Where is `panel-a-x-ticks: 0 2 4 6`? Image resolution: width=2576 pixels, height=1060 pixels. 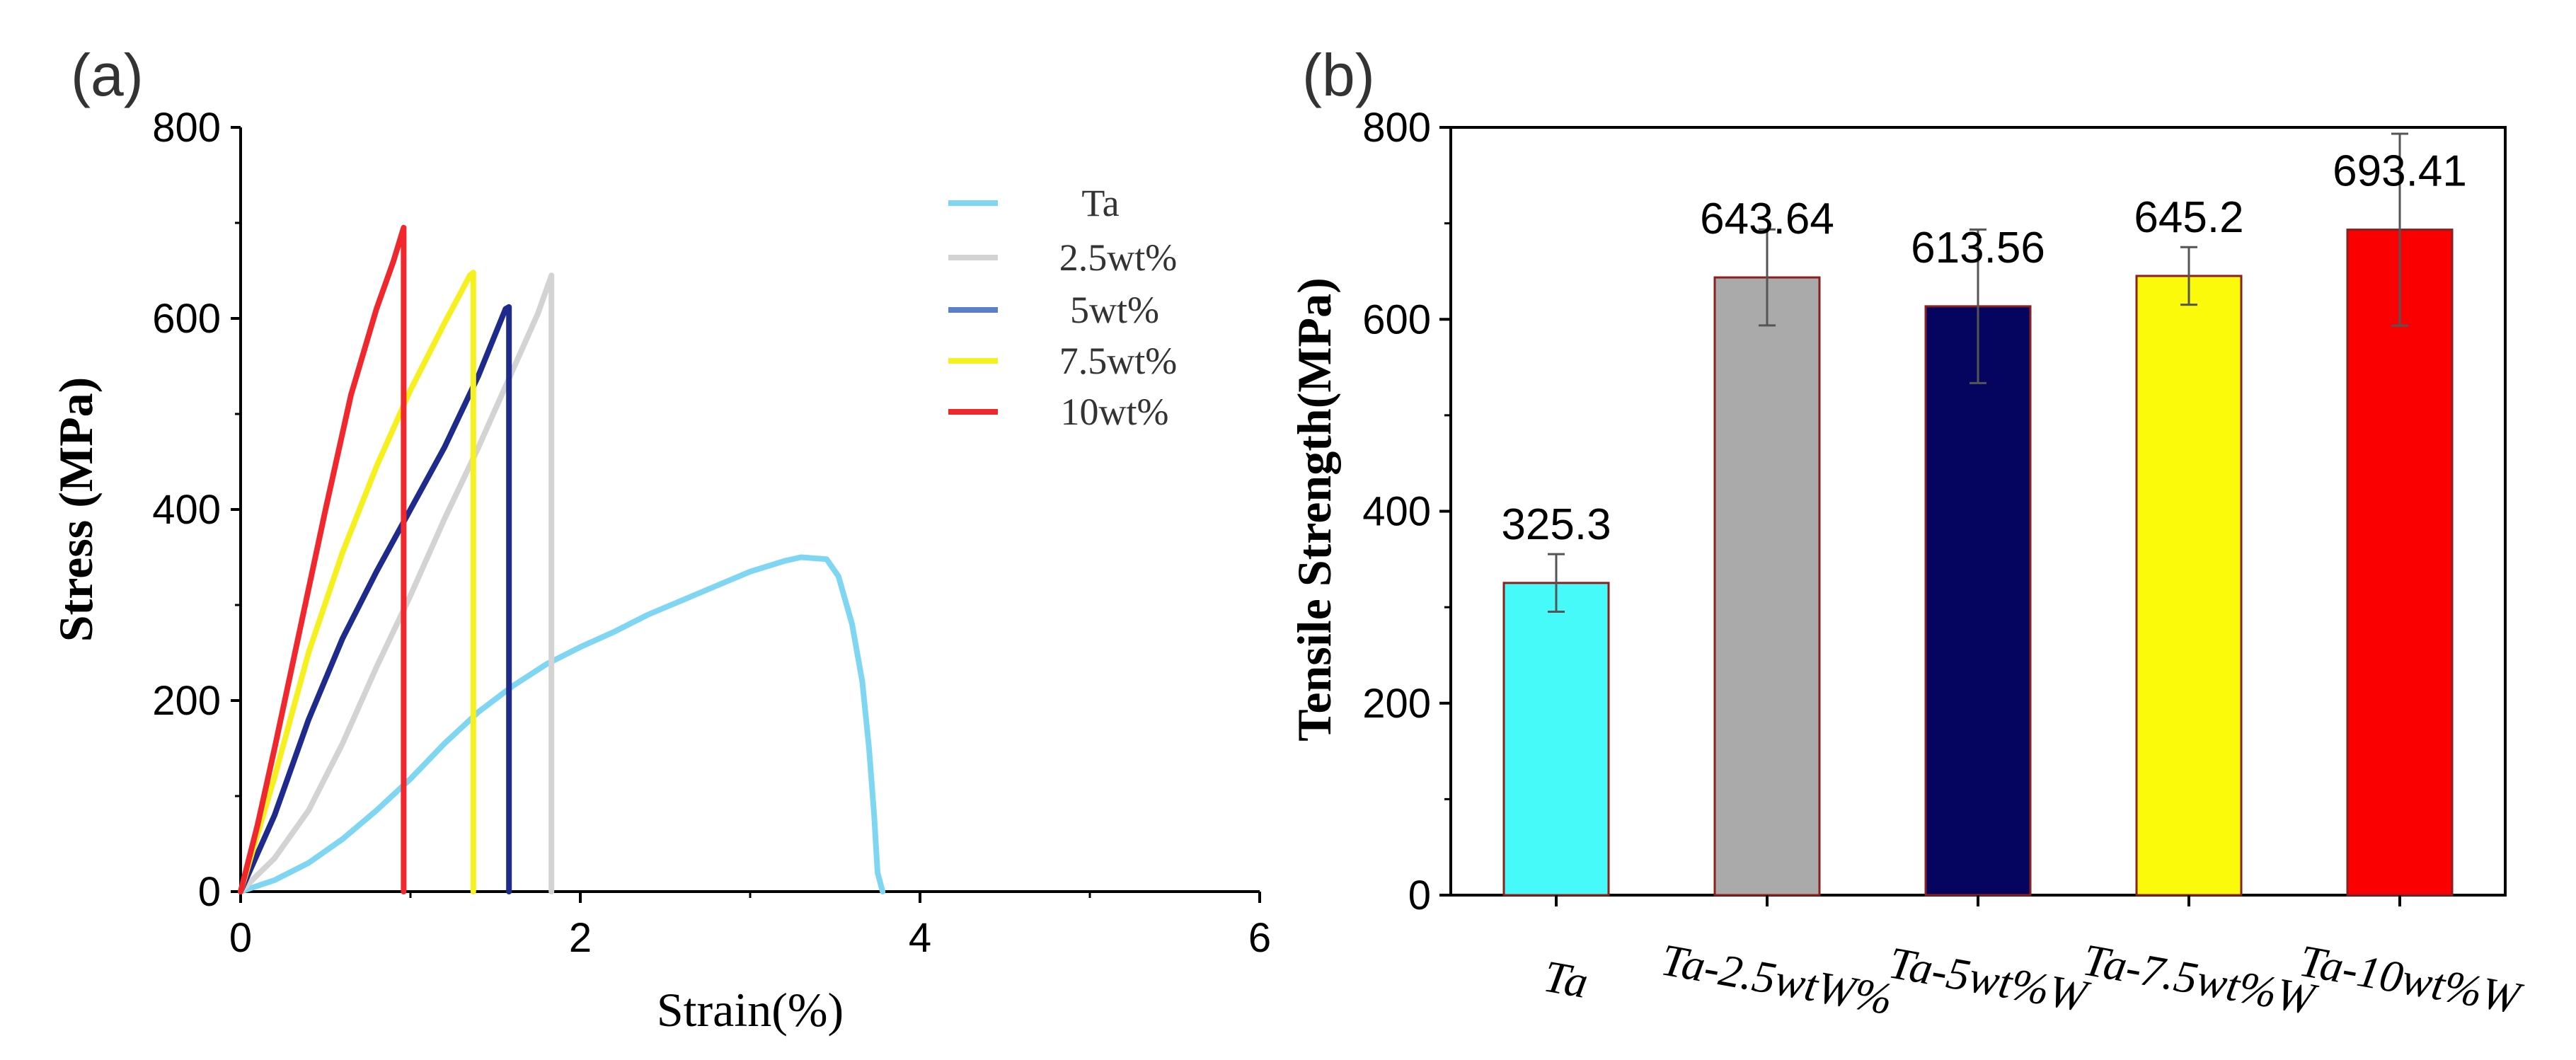 panel-a-x-ticks: 0 2 4 6 is located at coordinates (750, 927).